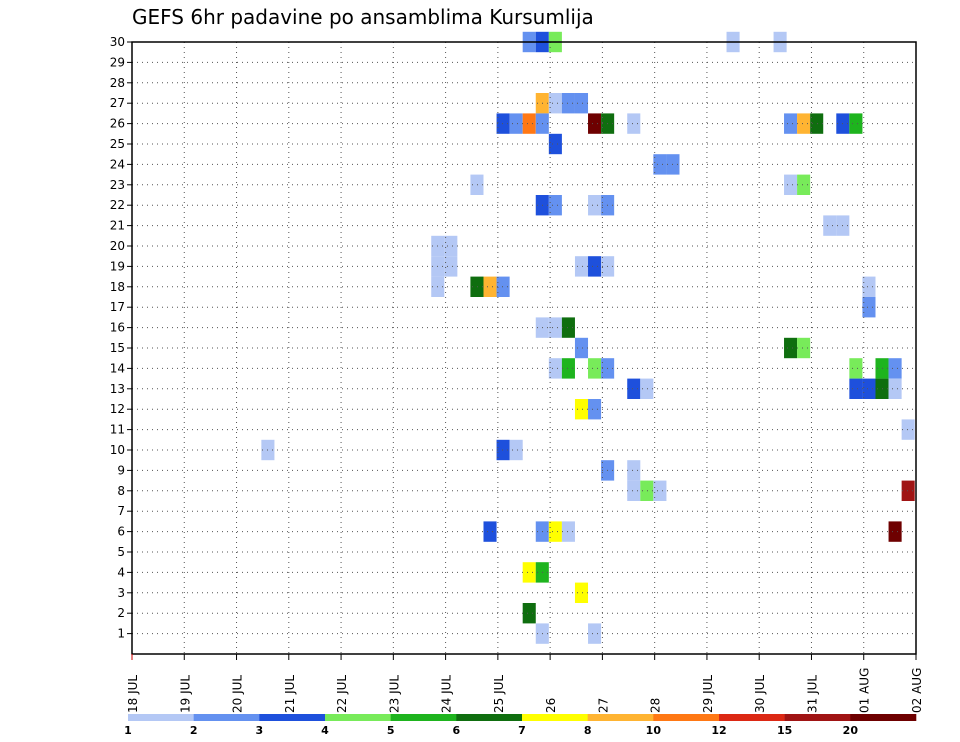  What do you see at coordinates (784, 730) in the screenshot?
I see `colorbar-label: 15` at bounding box center [784, 730].